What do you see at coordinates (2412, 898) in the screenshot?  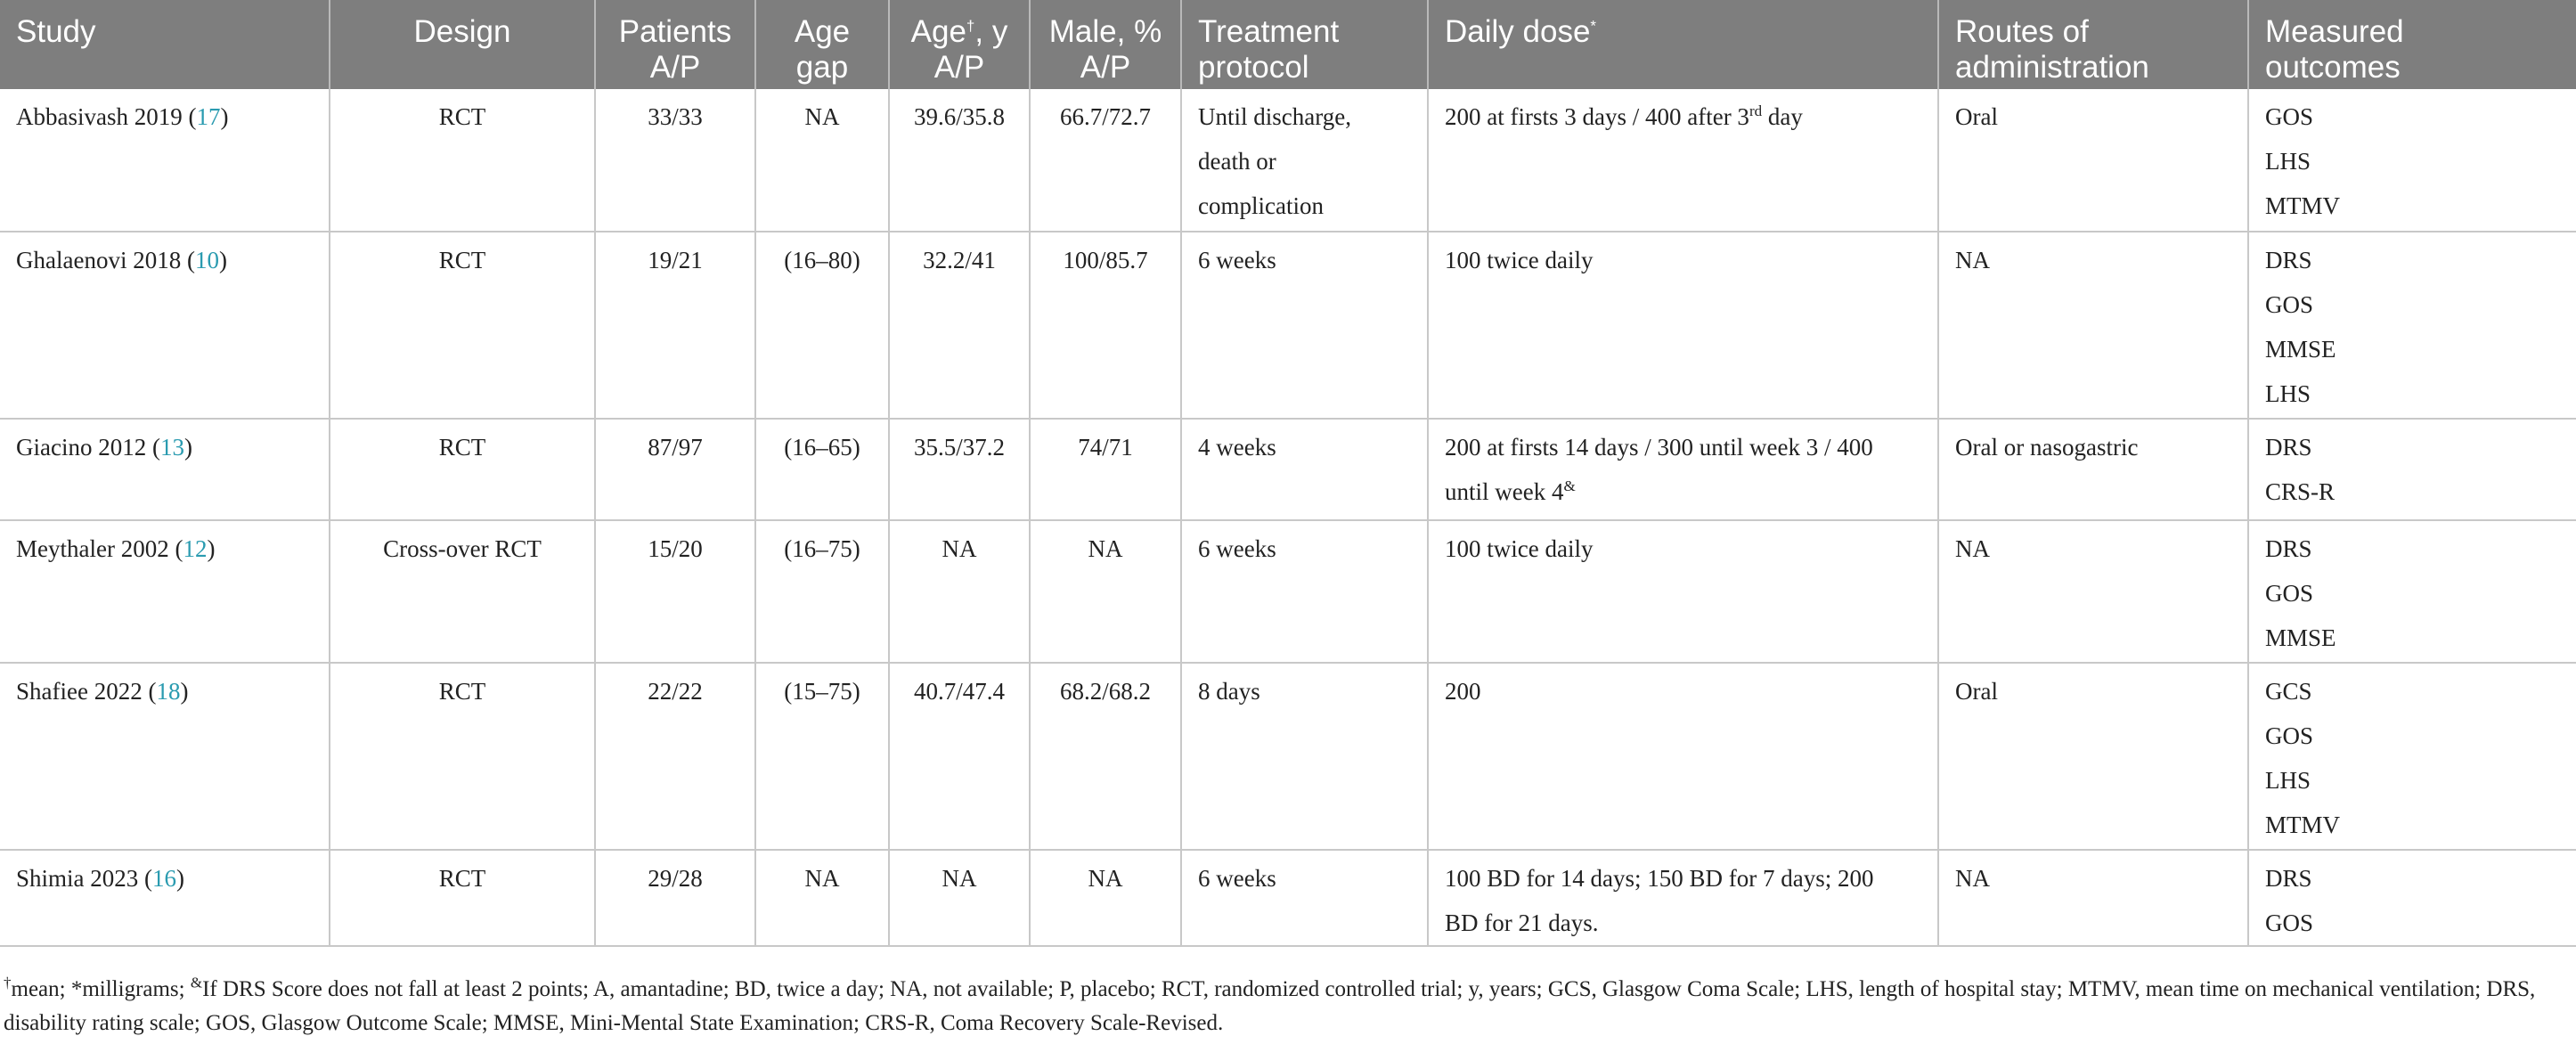 I see `cell-outcomes: DRS GOS` at bounding box center [2412, 898].